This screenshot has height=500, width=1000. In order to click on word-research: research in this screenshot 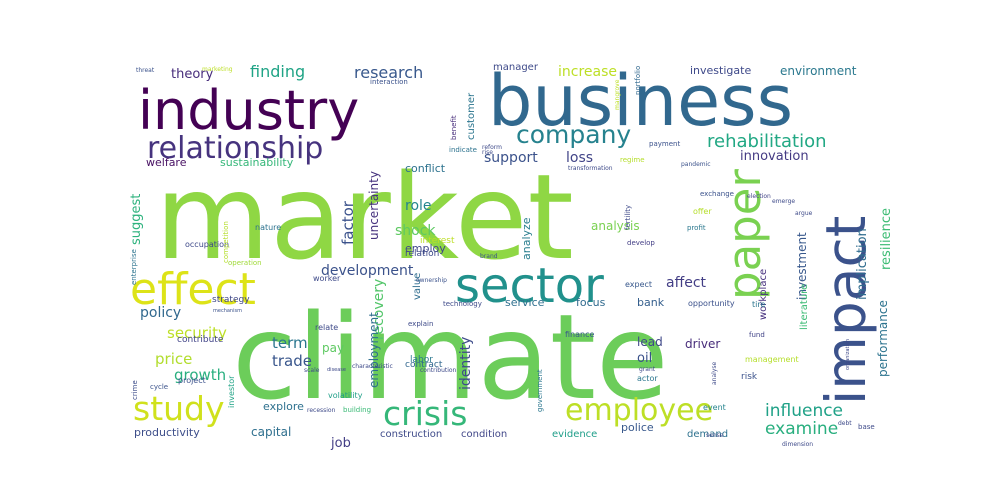, I will do `click(388, 72)`.